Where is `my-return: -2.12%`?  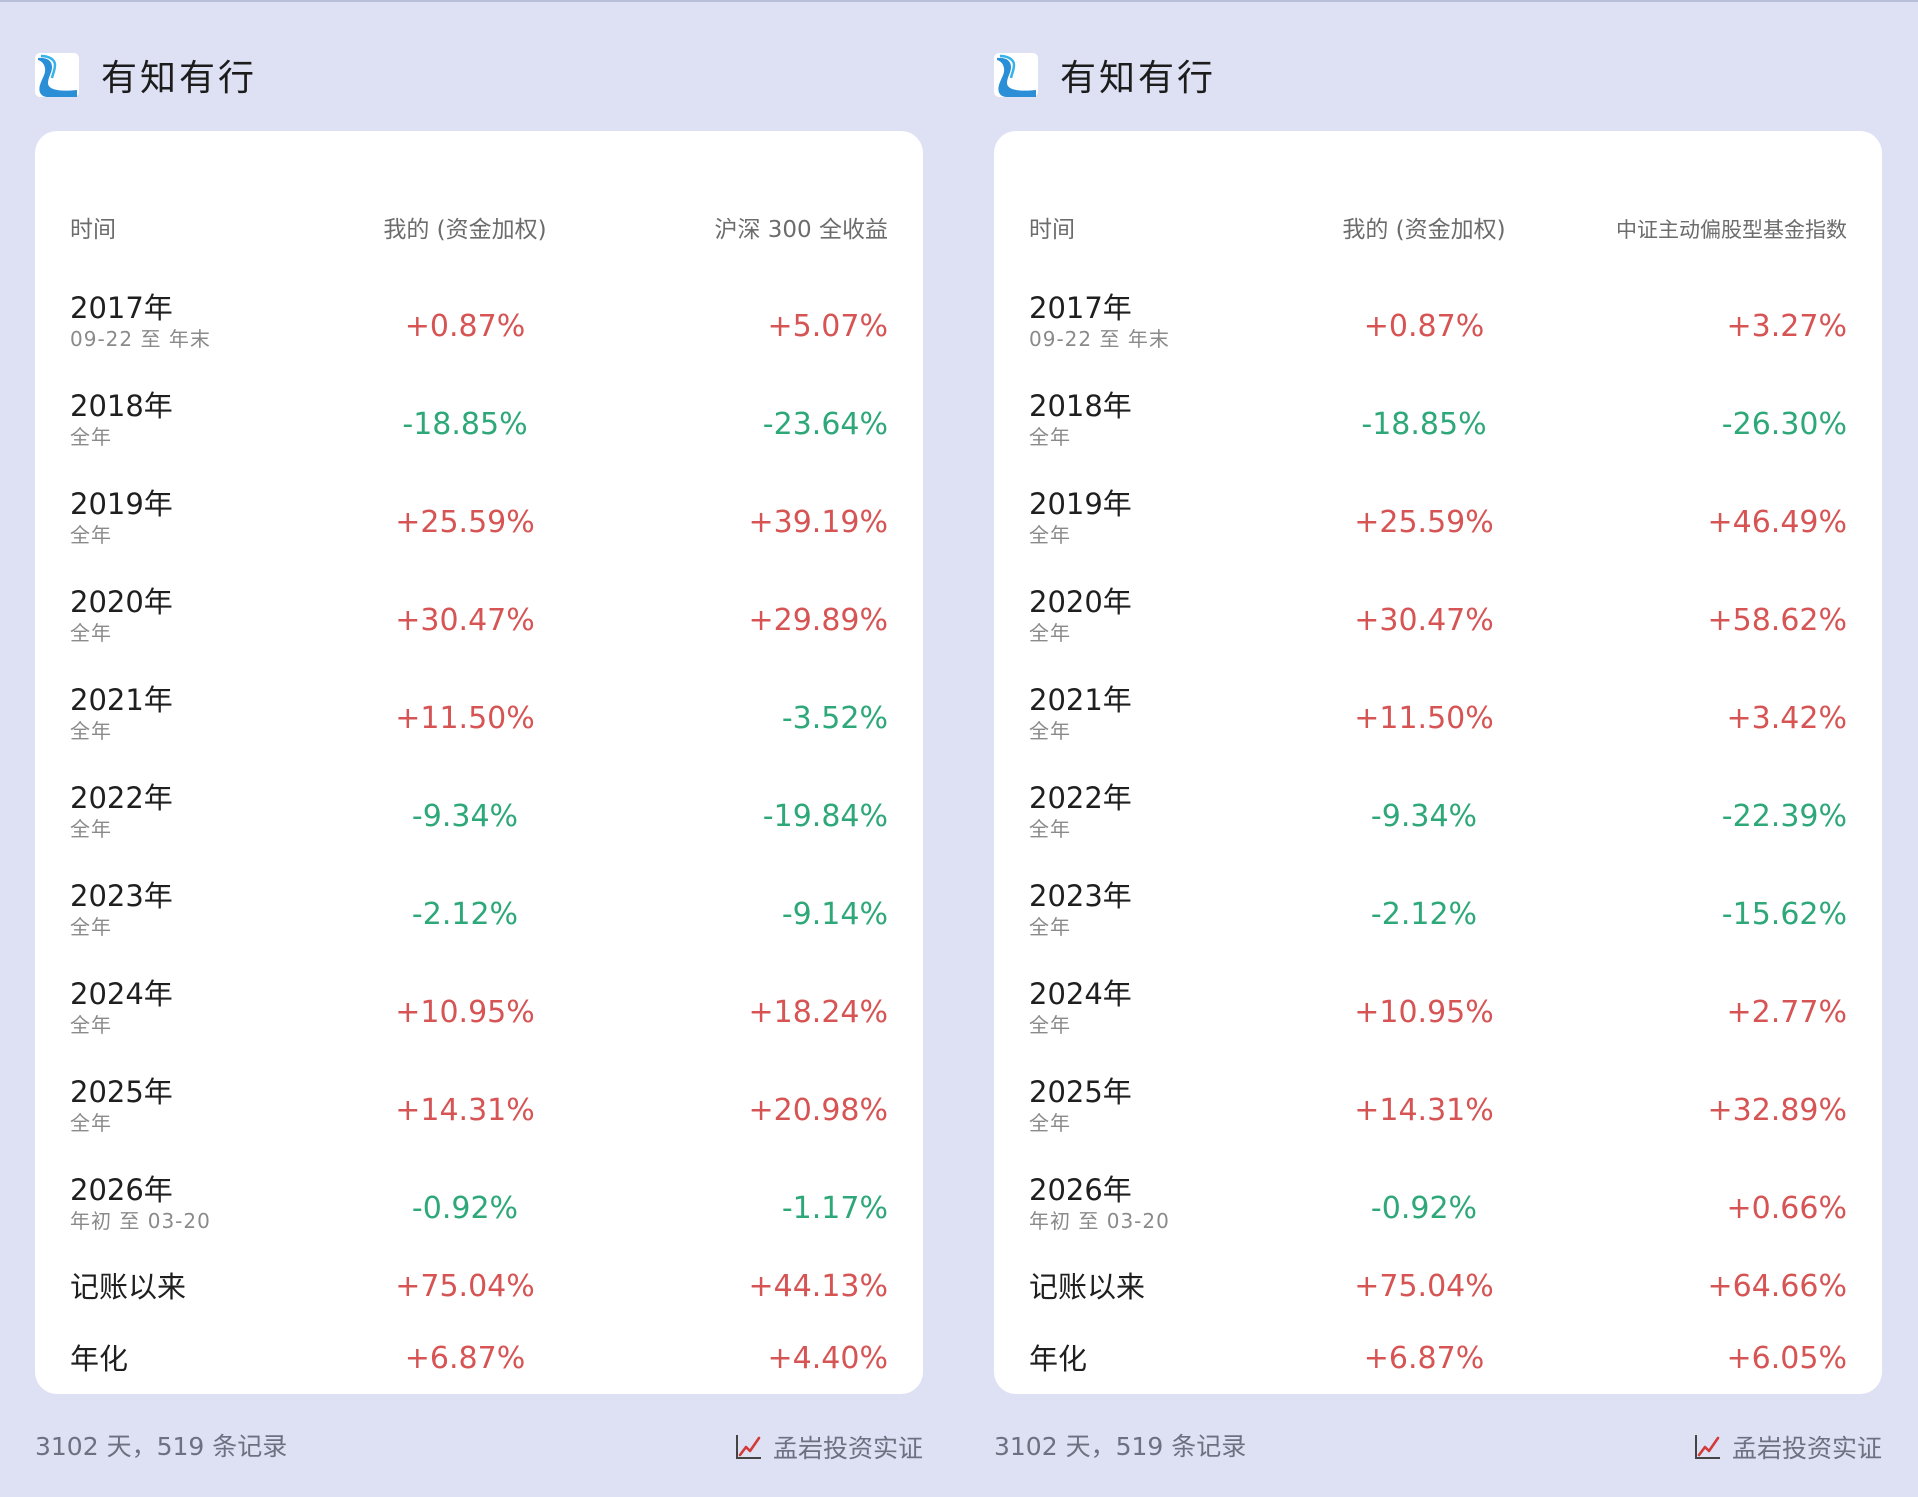
my-return: -2.12% is located at coordinates (1424, 914).